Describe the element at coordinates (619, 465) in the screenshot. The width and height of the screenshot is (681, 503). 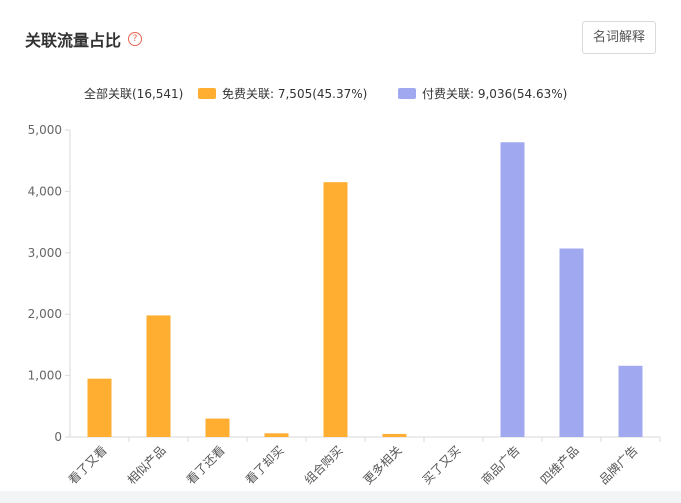
I see `x-tick-label: 品牌广告` at that location.